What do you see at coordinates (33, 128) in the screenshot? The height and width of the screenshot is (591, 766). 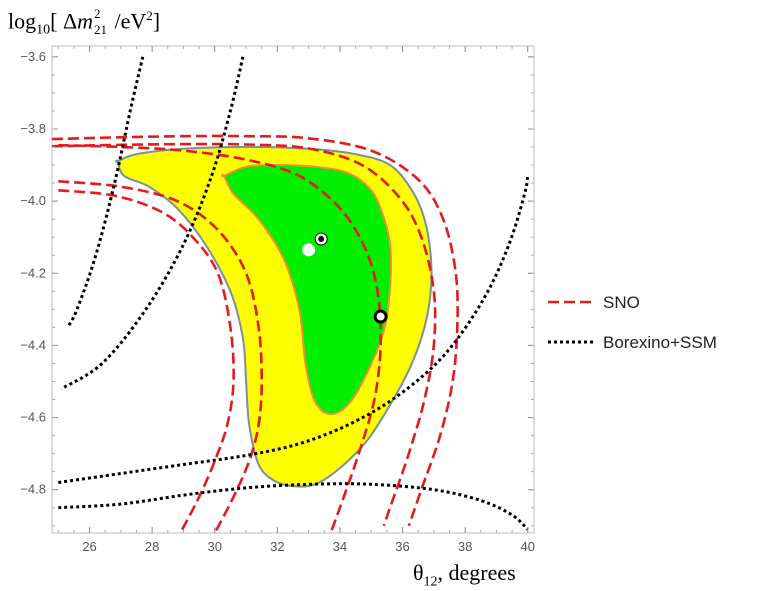 I see `y-tick-label: −3.8` at bounding box center [33, 128].